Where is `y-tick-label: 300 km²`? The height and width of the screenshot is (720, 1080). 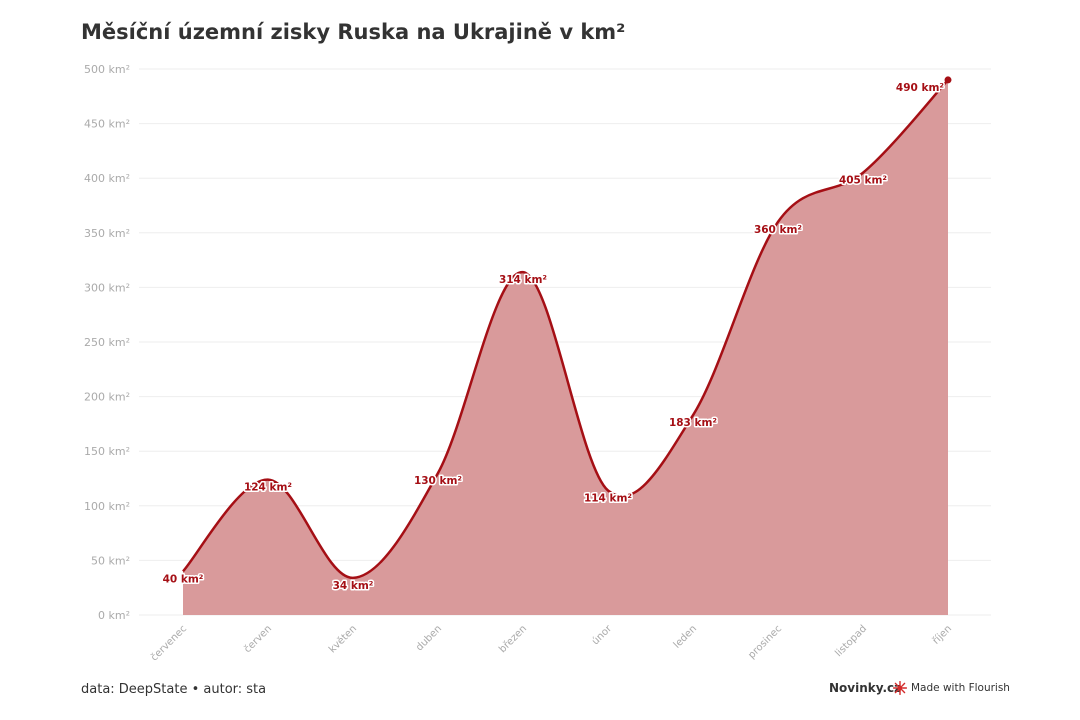 y-tick-label: 300 km² is located at coordinates (107, 287).